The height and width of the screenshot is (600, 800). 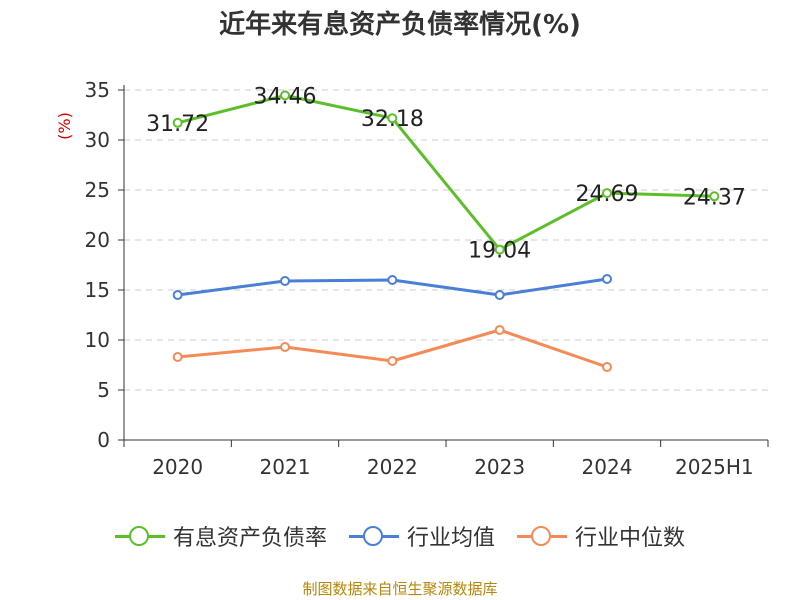 I want to click on legend-item-series-2: 行业中位数, so click(x=601, y=536).